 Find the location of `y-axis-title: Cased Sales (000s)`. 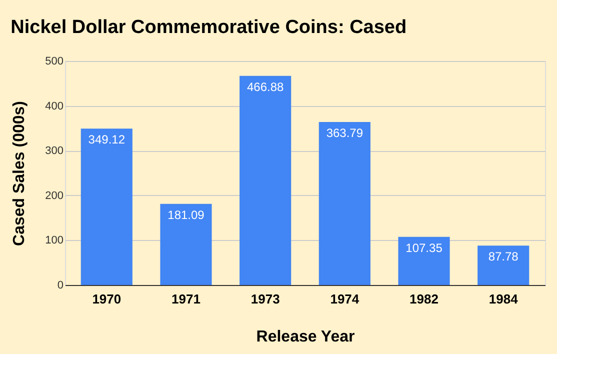

y-axis-title: Cased Sales (000s) is located at coordinates (19, 173).